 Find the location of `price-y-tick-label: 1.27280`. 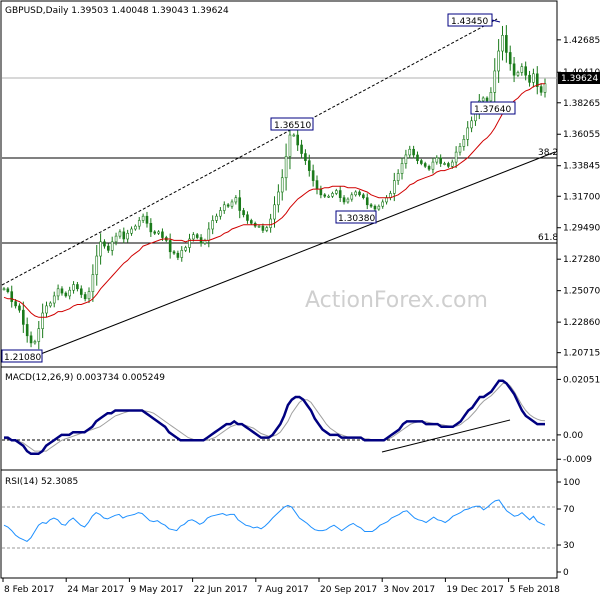

price-y-tick-label: 1.27280 is located at coordinates (581, 260).